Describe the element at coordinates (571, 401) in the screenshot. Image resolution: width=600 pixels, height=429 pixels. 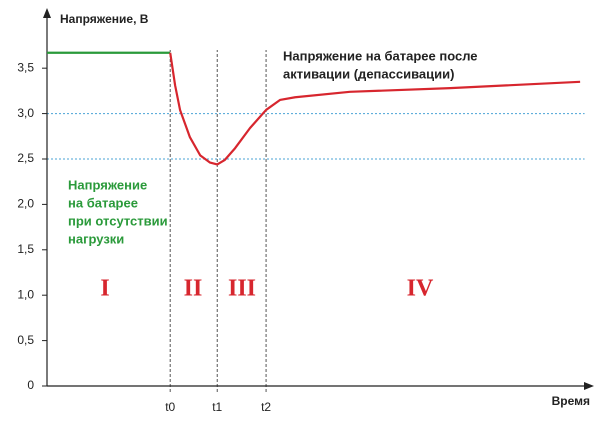
I see `x-axis-label: Время` at that location.